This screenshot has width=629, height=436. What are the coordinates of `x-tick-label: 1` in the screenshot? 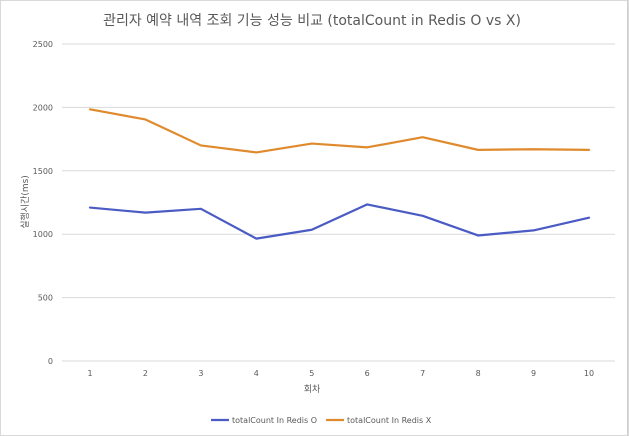 It's located at (89, 373).